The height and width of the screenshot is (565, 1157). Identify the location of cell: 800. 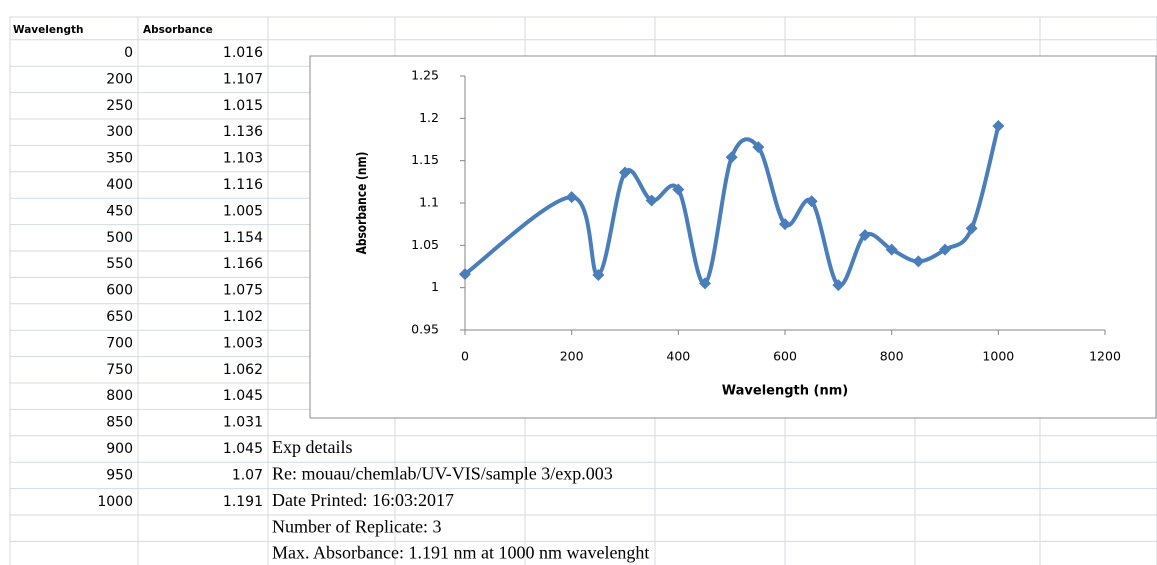
(119, 396).